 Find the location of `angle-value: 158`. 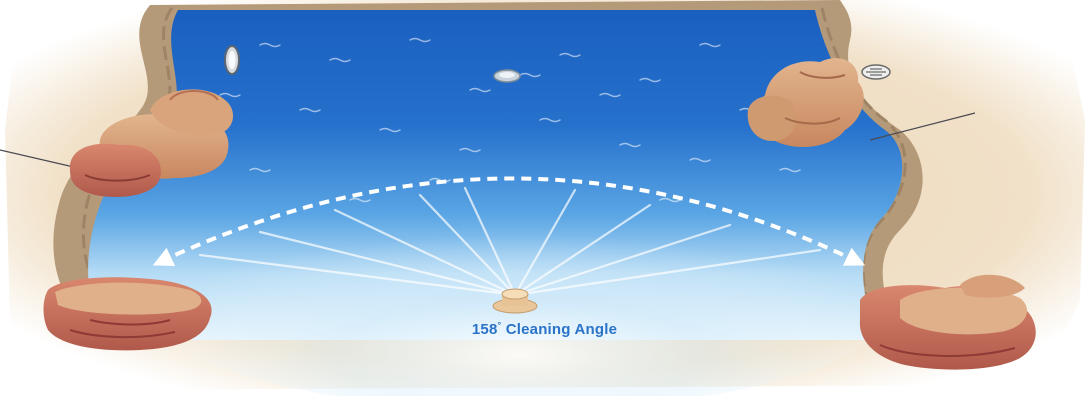

angle-value: 158 is located at coordinates (484, 329).